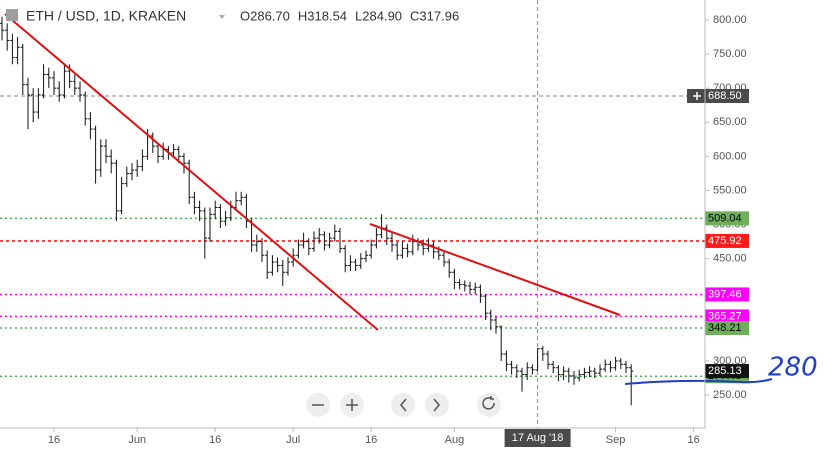 This screenshot has height=456, width=824. What do you see at coordinates (730, 54) in the screenshot?
I see `y-tick-label: 750.00` at bounding box center [730, 54].